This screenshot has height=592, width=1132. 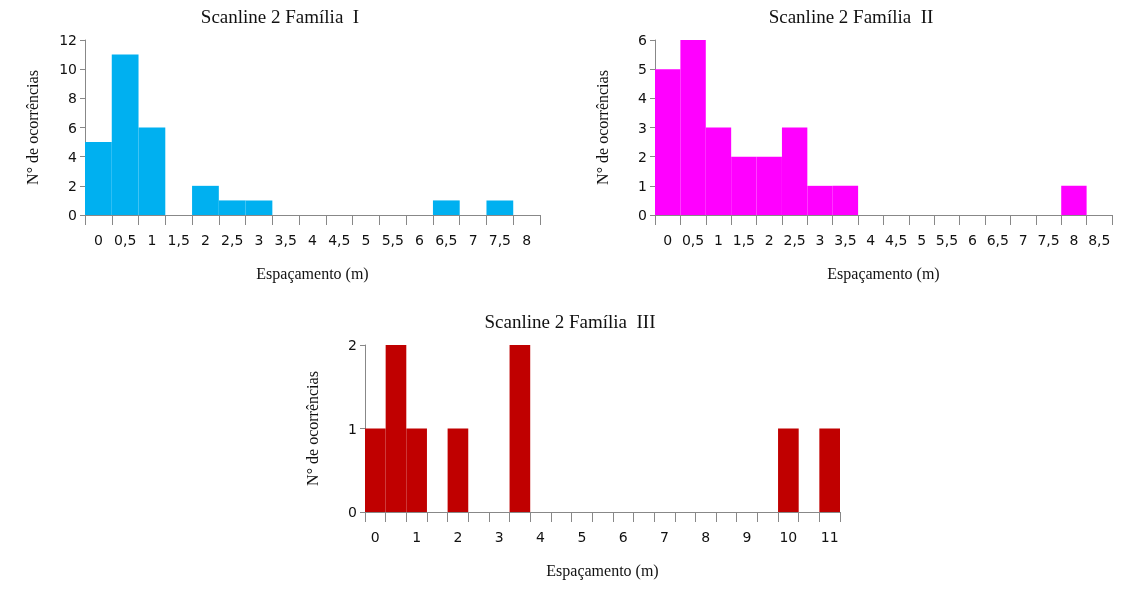 What do you see at coordinates (642, 127) in the screenshot?
I see `y-tick-label: 3` at bounding box center [642, 127].